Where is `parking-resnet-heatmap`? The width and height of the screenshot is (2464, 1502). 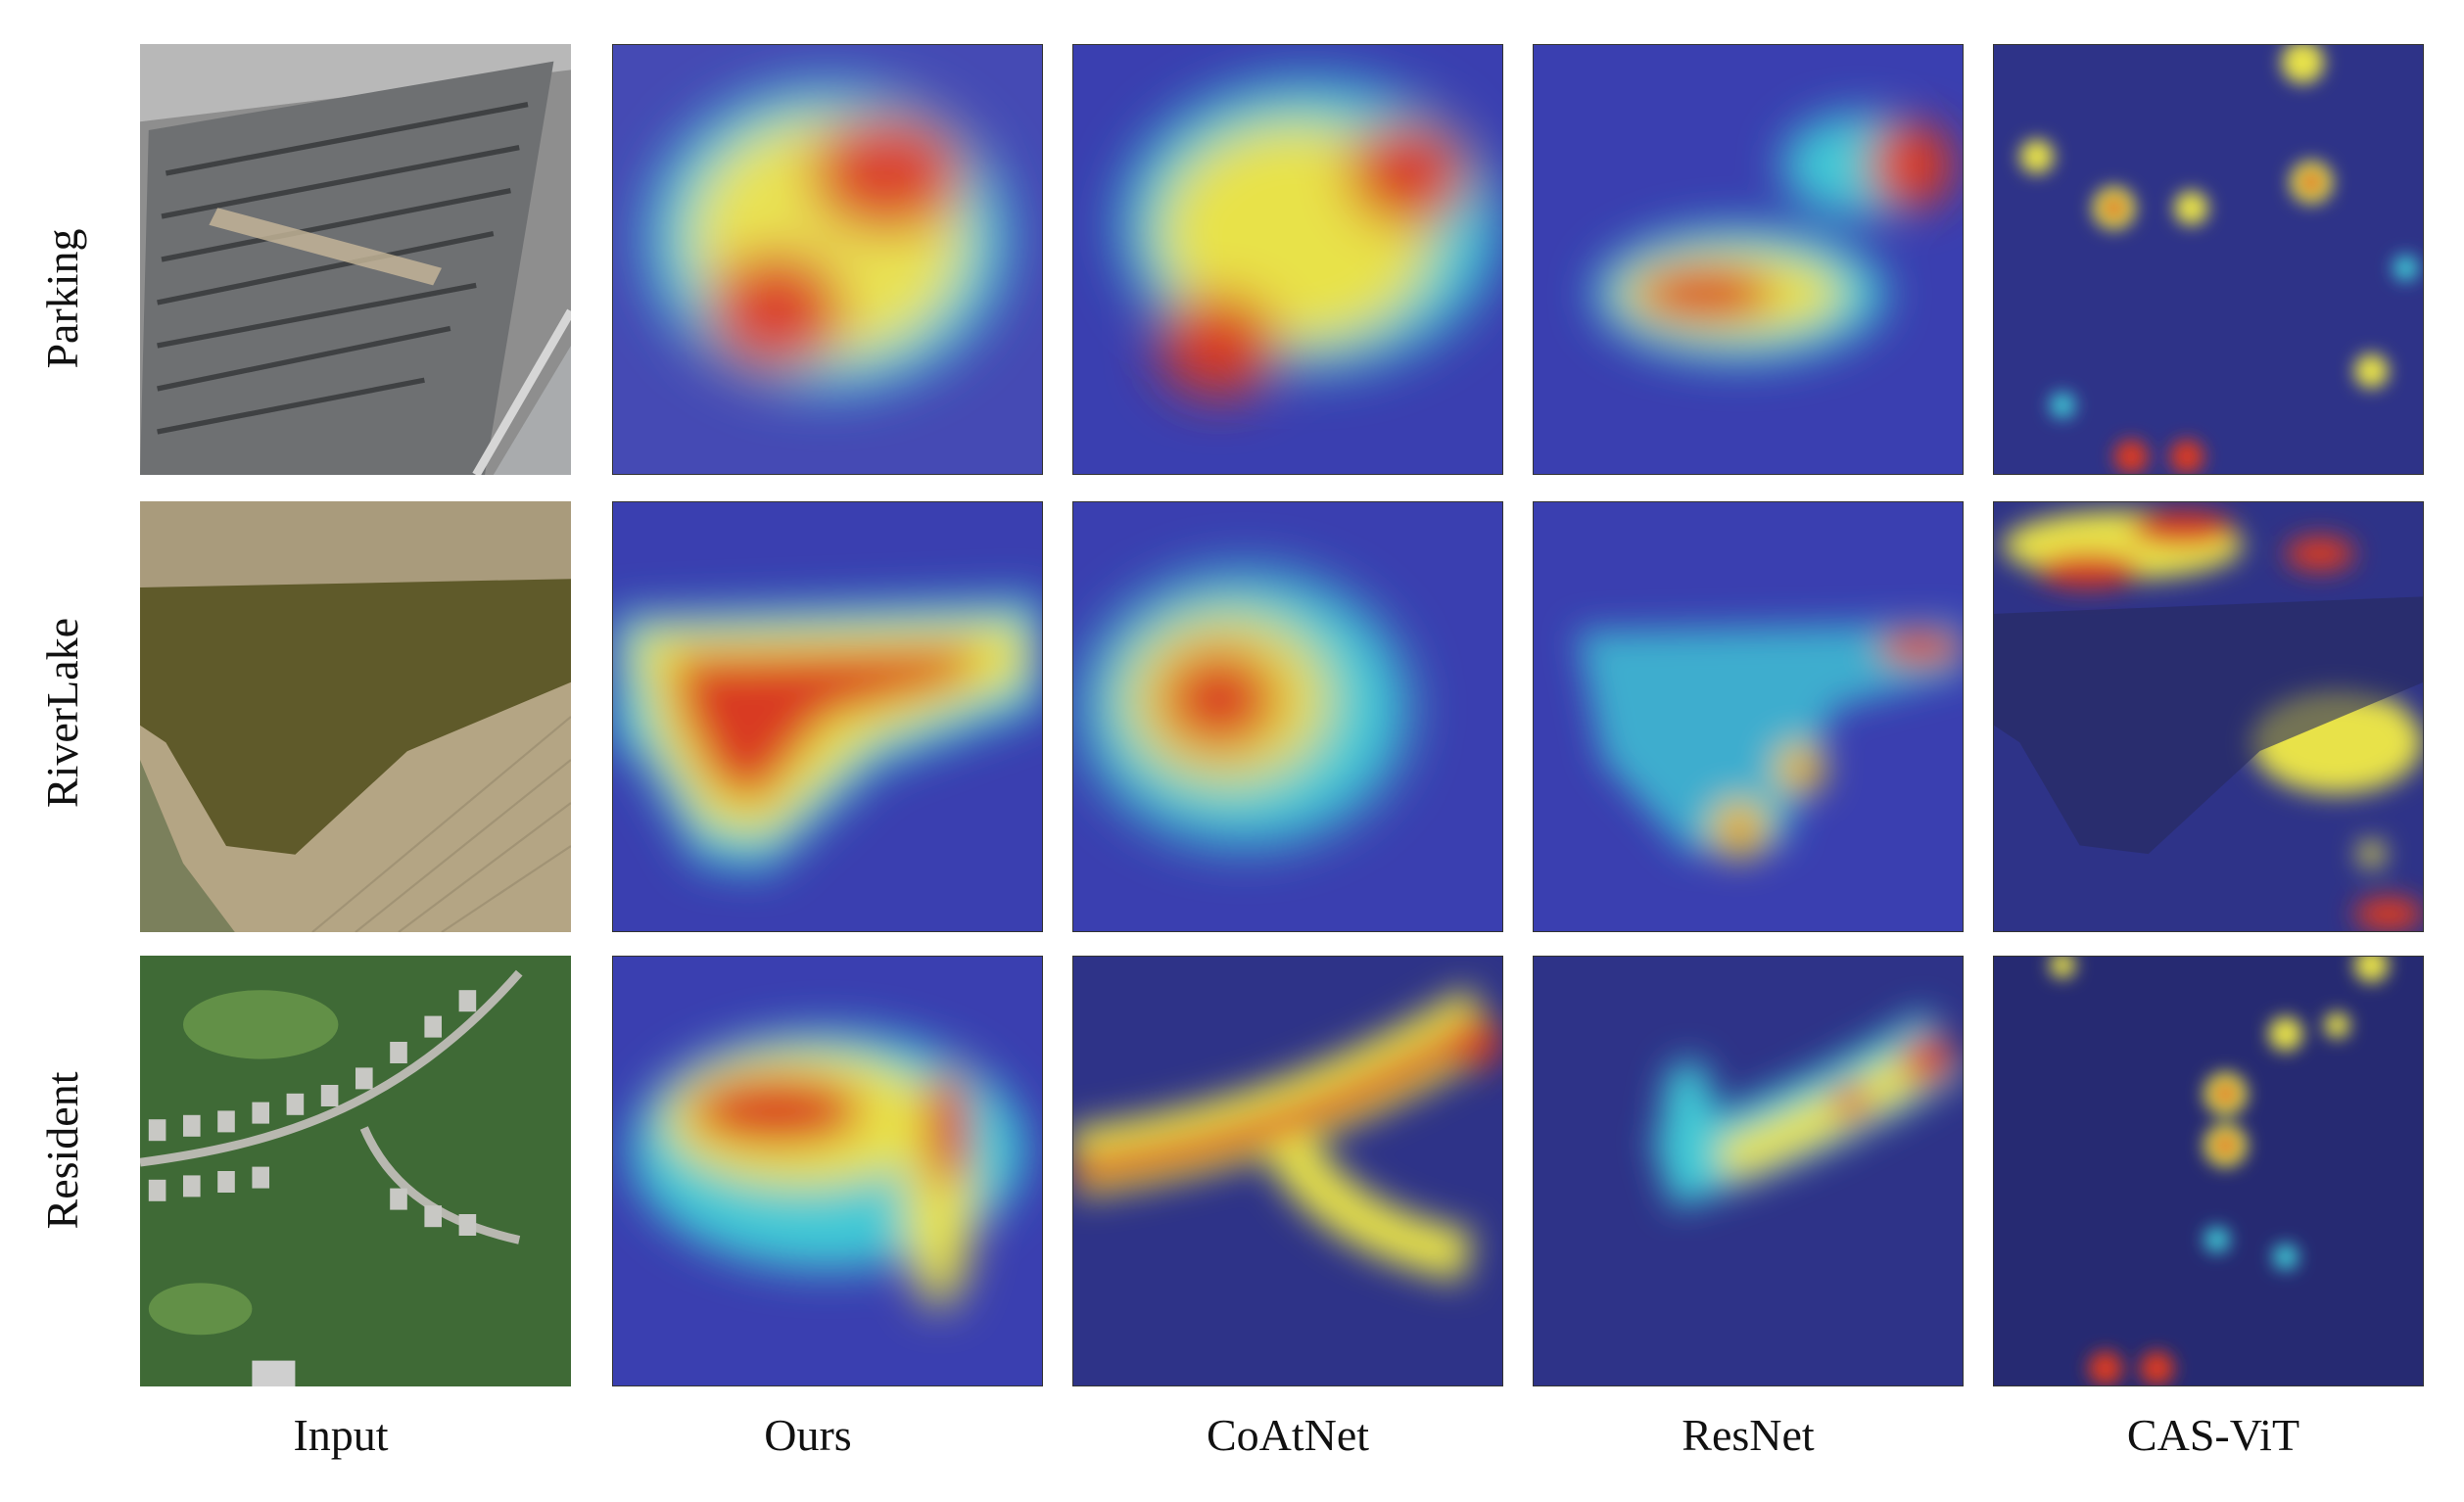 parking-resnet-heatmap is located at coordinates (1748, 259).